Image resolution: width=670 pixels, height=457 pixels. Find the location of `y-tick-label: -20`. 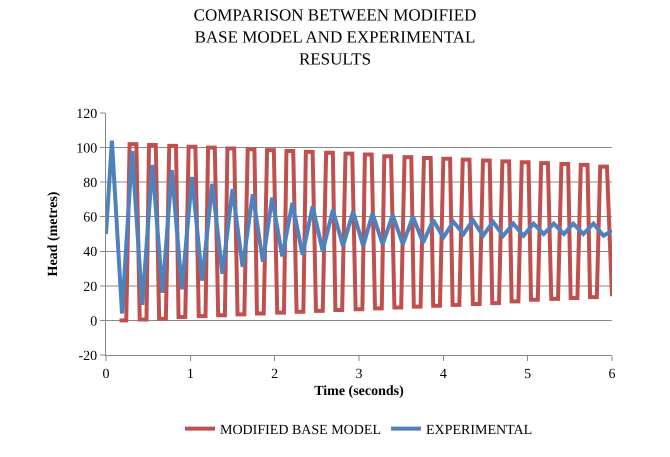

y-tick-label: -20 is located at coordinates (88, 356).